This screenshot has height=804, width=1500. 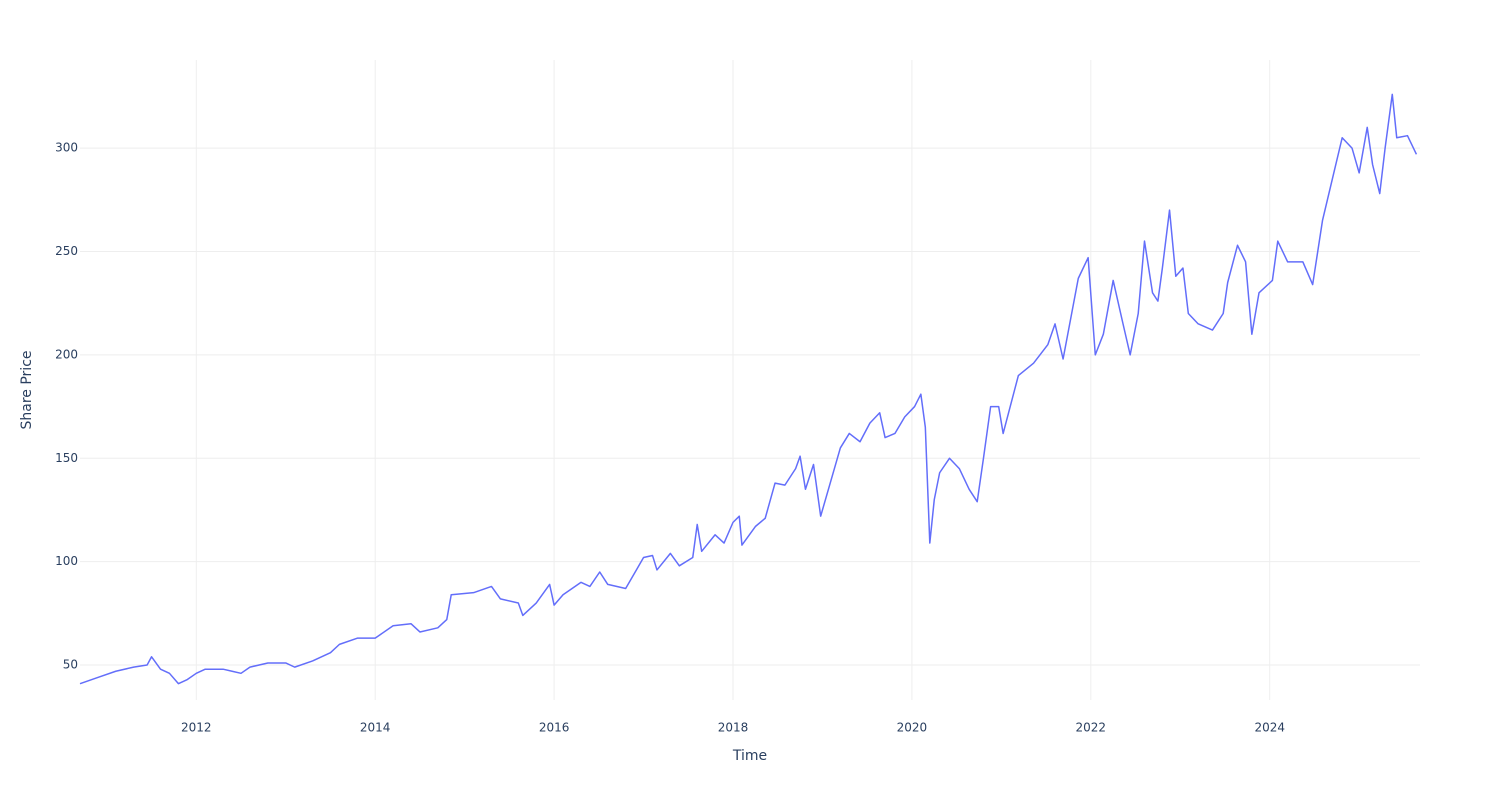 I want to click on y-tick-label: 200, so click(x=66, y=354).